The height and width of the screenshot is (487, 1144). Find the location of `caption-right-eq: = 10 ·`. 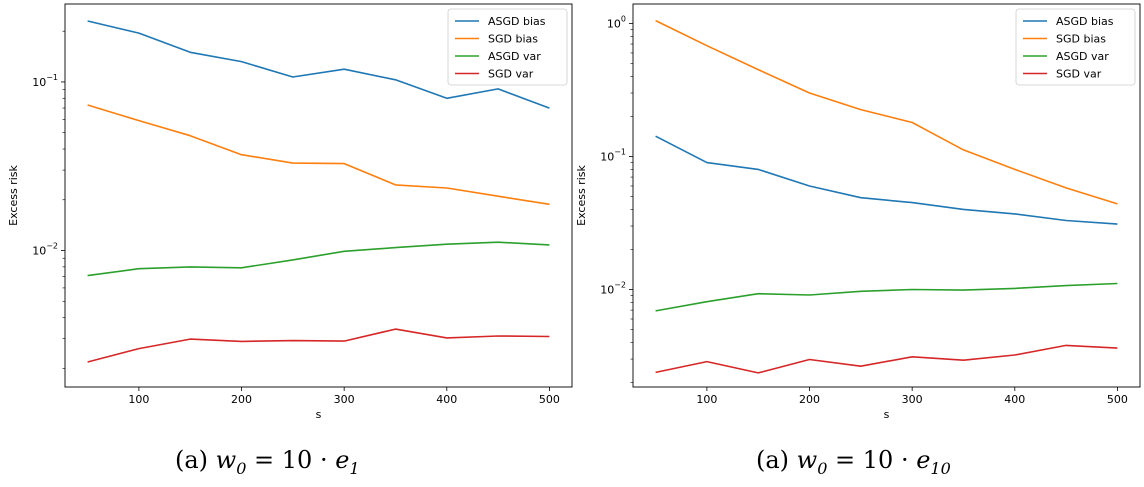

caption-right-eq: = 10 · is located at coordinates (872, 460).